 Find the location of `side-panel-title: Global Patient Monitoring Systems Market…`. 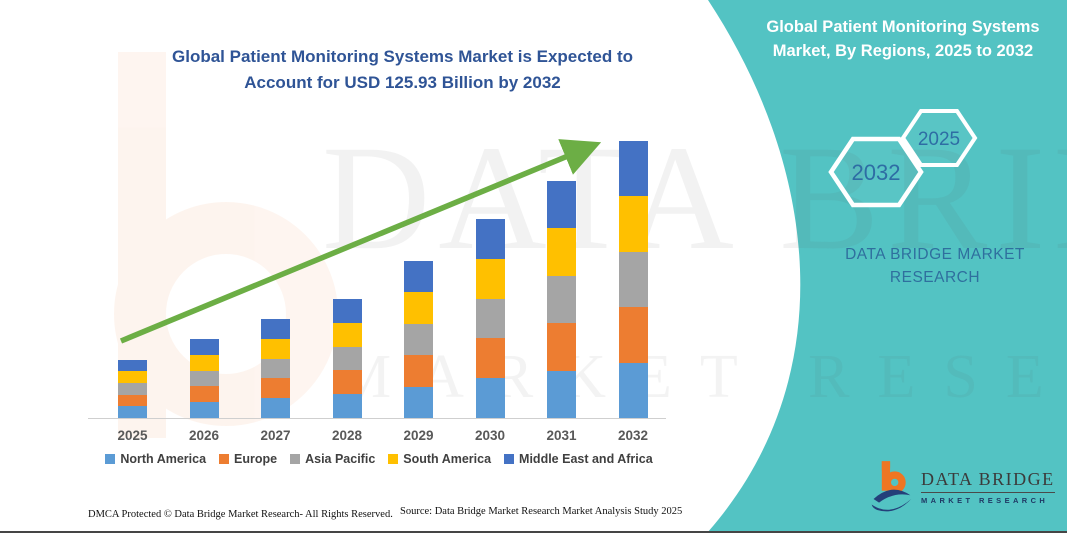

side-panel-title: Global Patient Monitoring Systems Market… is located at coordinates (903, 39).